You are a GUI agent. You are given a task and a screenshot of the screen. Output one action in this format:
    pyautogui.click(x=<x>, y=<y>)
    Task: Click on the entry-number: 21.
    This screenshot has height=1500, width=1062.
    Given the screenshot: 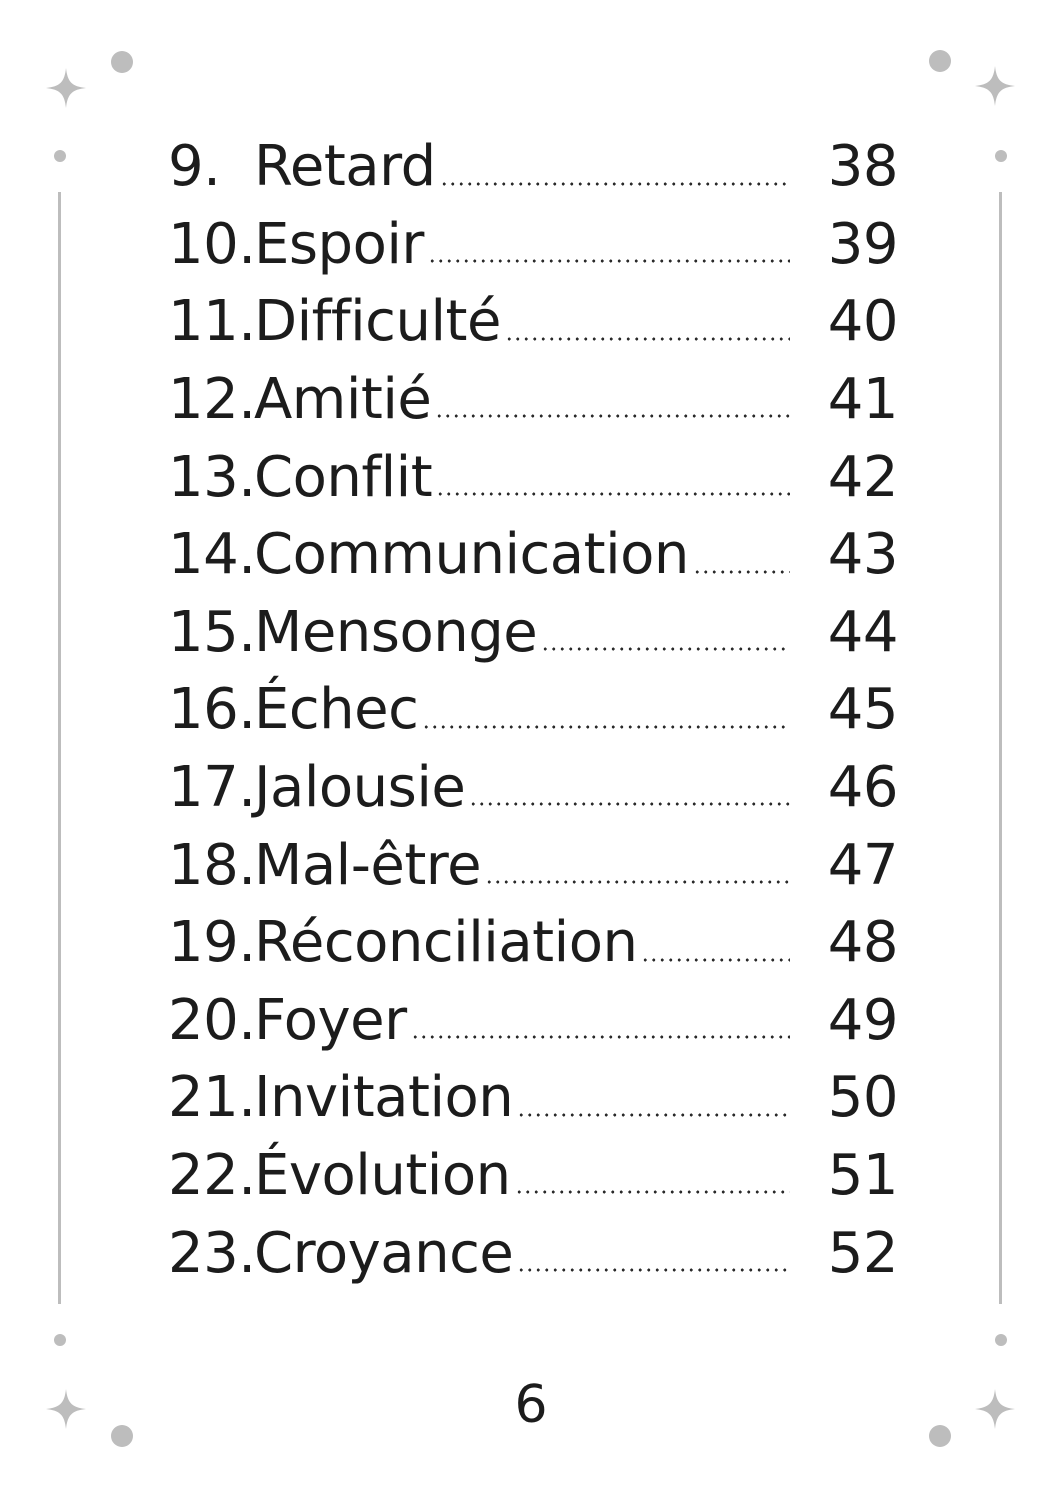 What is the action you would take?
    pyautogui.click(x=212, y=1098)
    